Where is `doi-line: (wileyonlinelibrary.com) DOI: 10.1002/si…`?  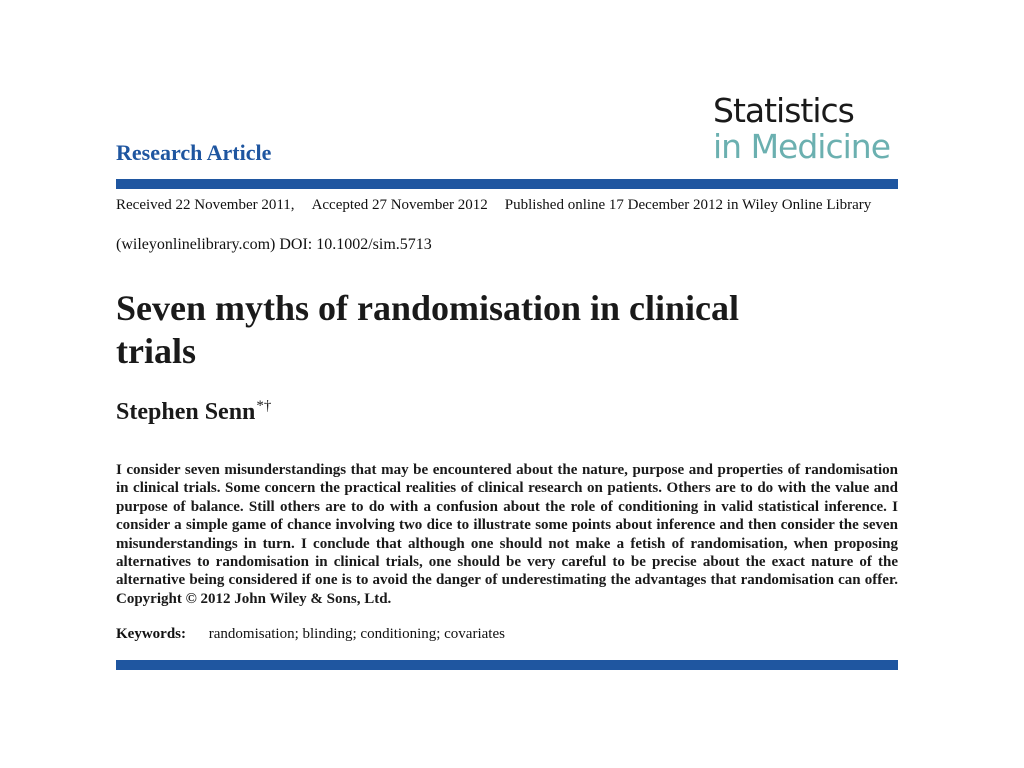
doi-line: (wileyonlinelibrary.com) DOI: 10.1002/si… is located at coordinates (274, 244).